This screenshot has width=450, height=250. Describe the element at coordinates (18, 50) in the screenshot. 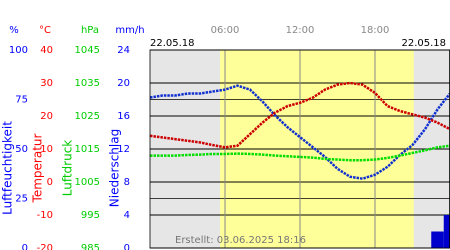

I see `y-tick-label: 100` at that location.